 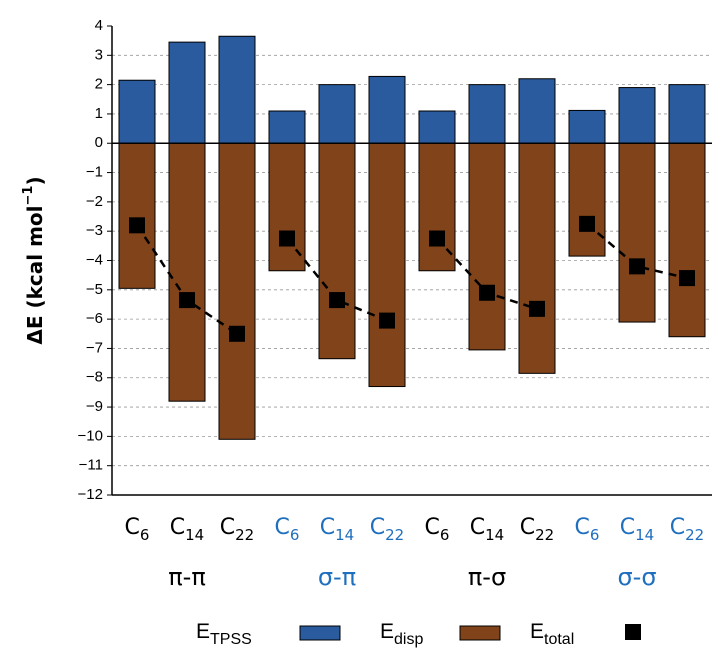 What do you see at coordinates (91, 465) in the screenshot?
I see `y-tick-label: −11` at bounding box center [91, 465].